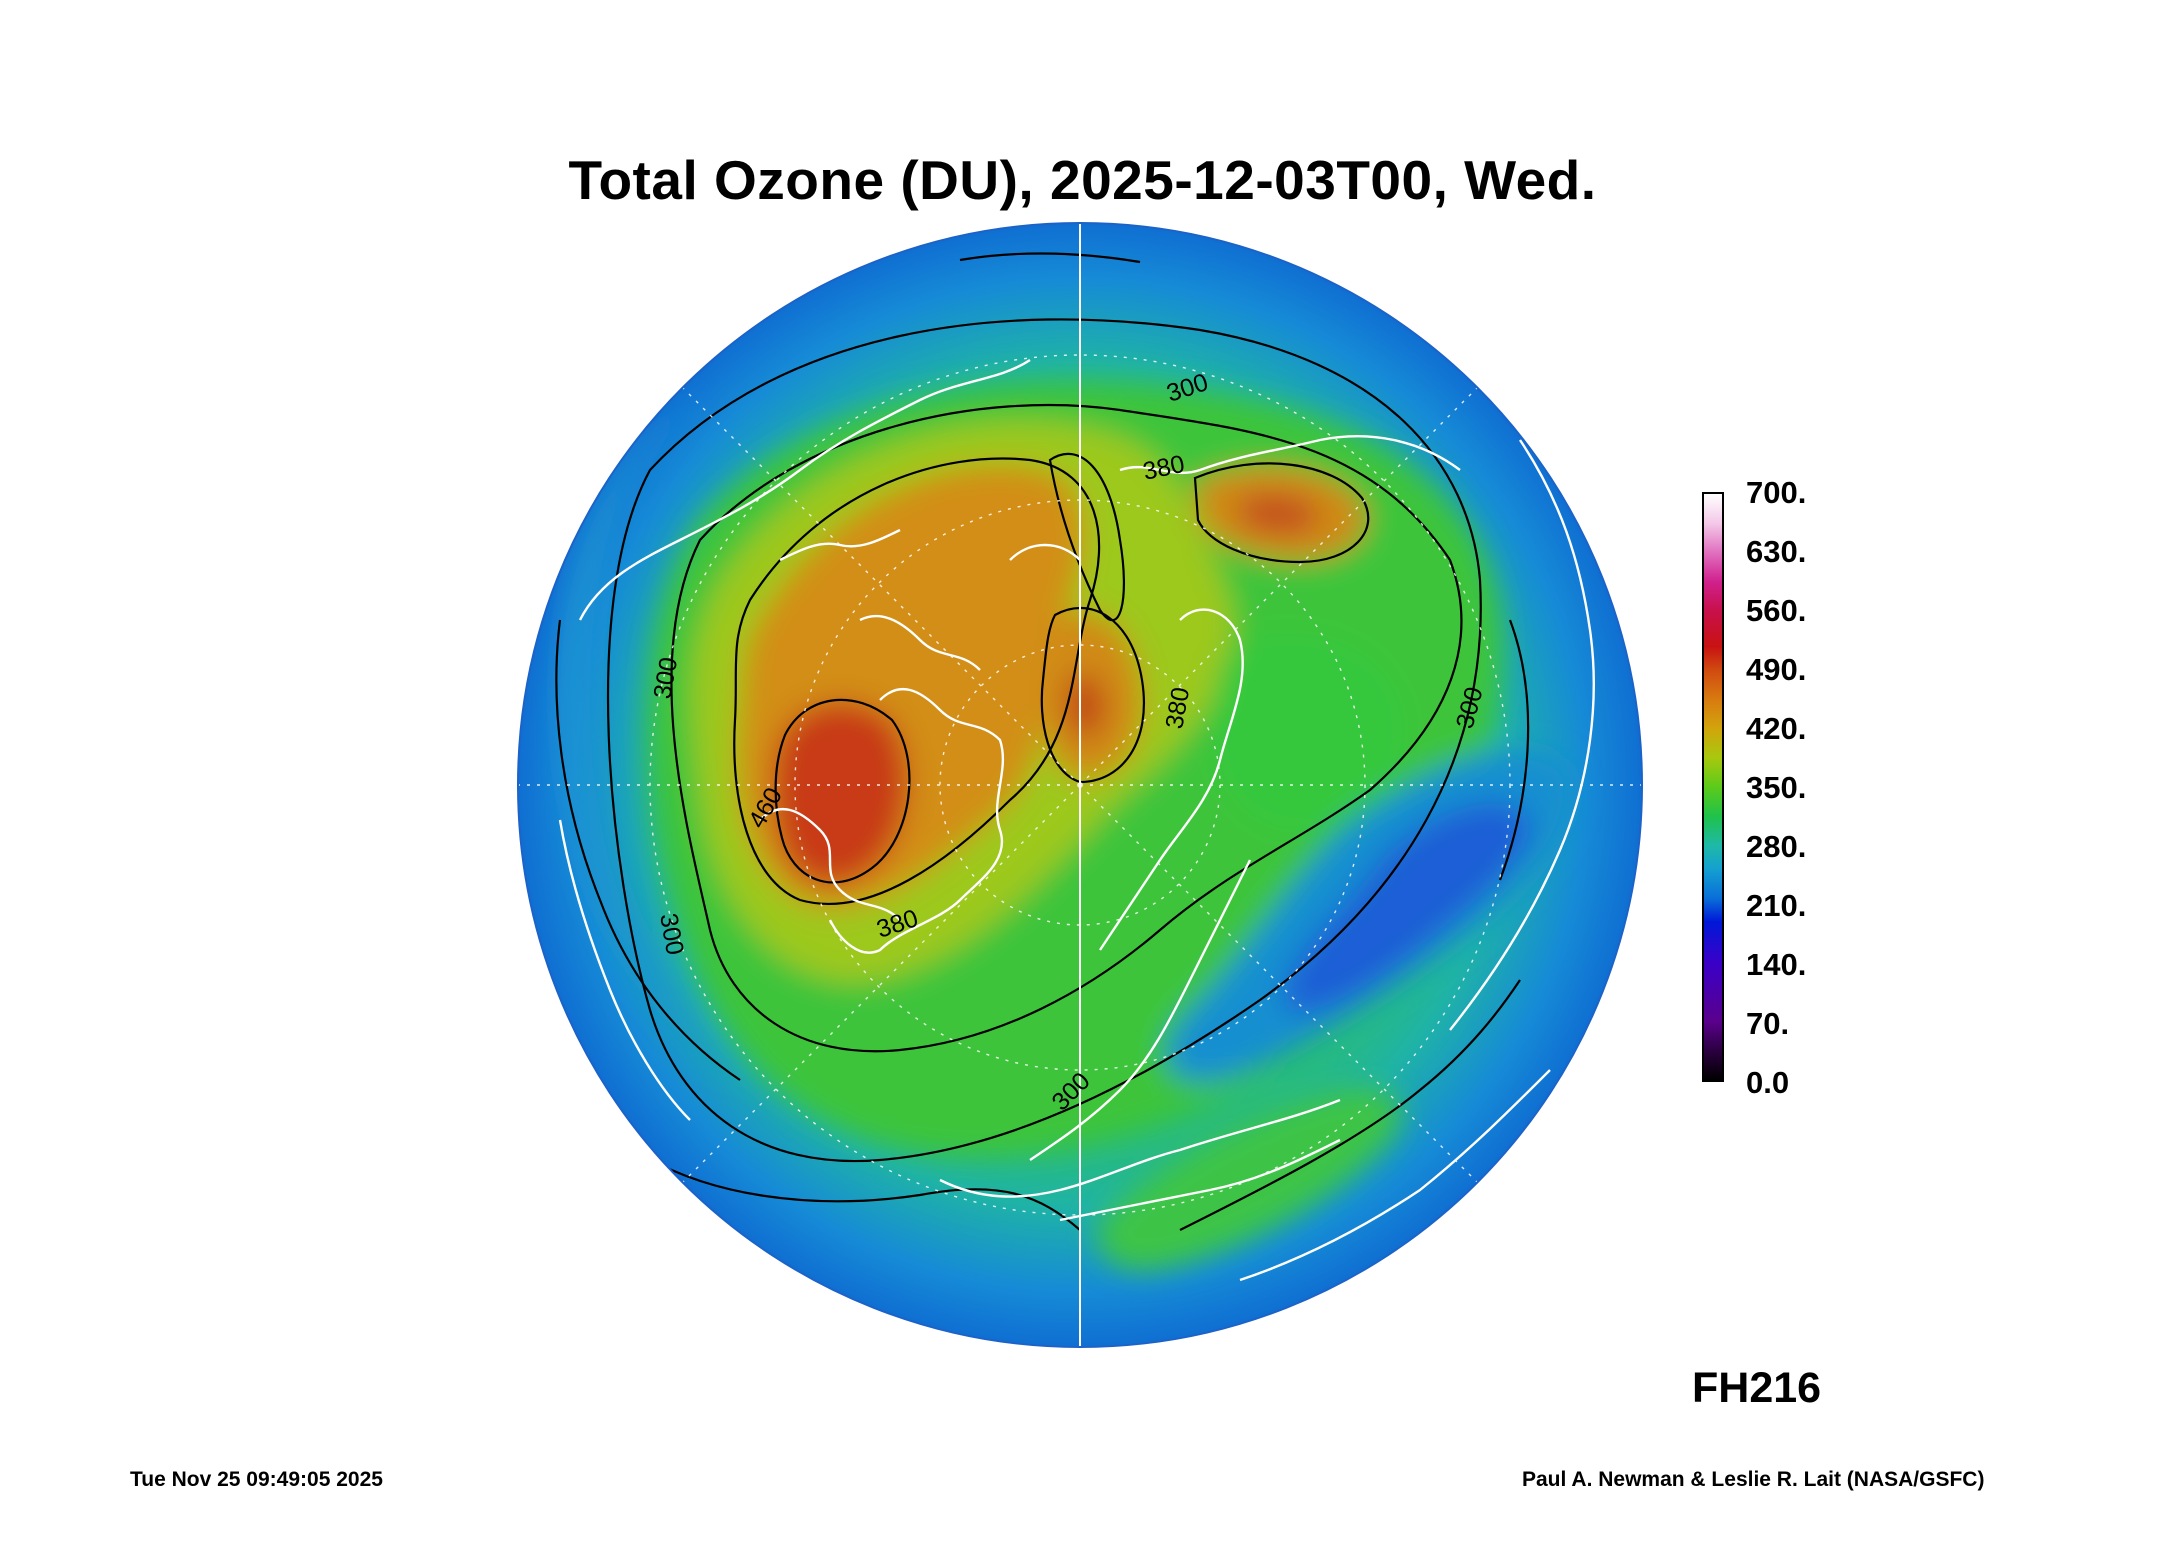 Image resolution: width=2165 pixels, height=1561 pixels. What do you see at coordinates (1776, 905) in the screenshot?
I see `colorbar-label: 210.` at bounding box center [1776, 905].